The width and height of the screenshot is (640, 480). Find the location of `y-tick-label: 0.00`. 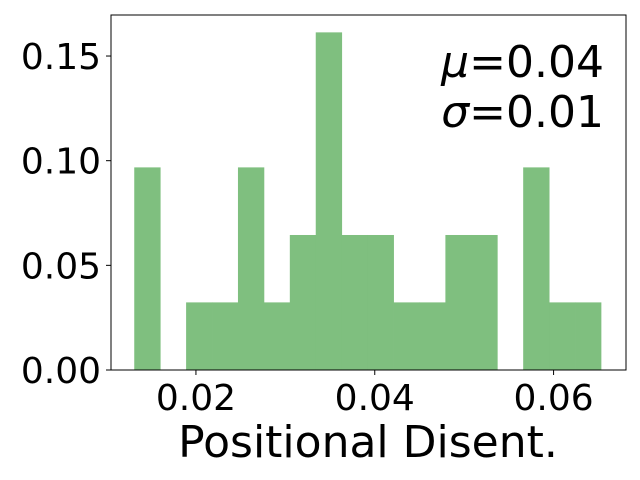

y-tick-label: 0.00 is located at coordinates (61, 371).